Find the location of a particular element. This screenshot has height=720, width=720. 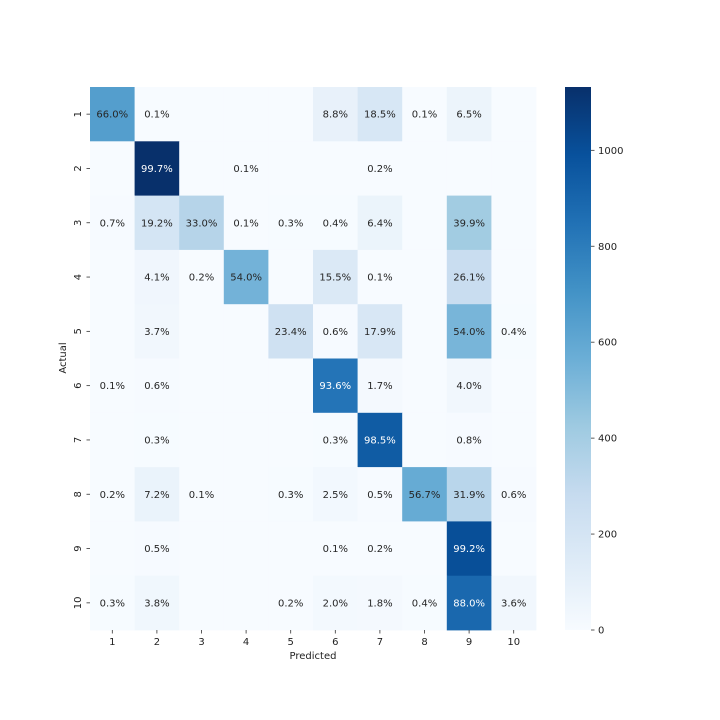

colorbar-tick-label: 200 is located at coordinates (607, 535).